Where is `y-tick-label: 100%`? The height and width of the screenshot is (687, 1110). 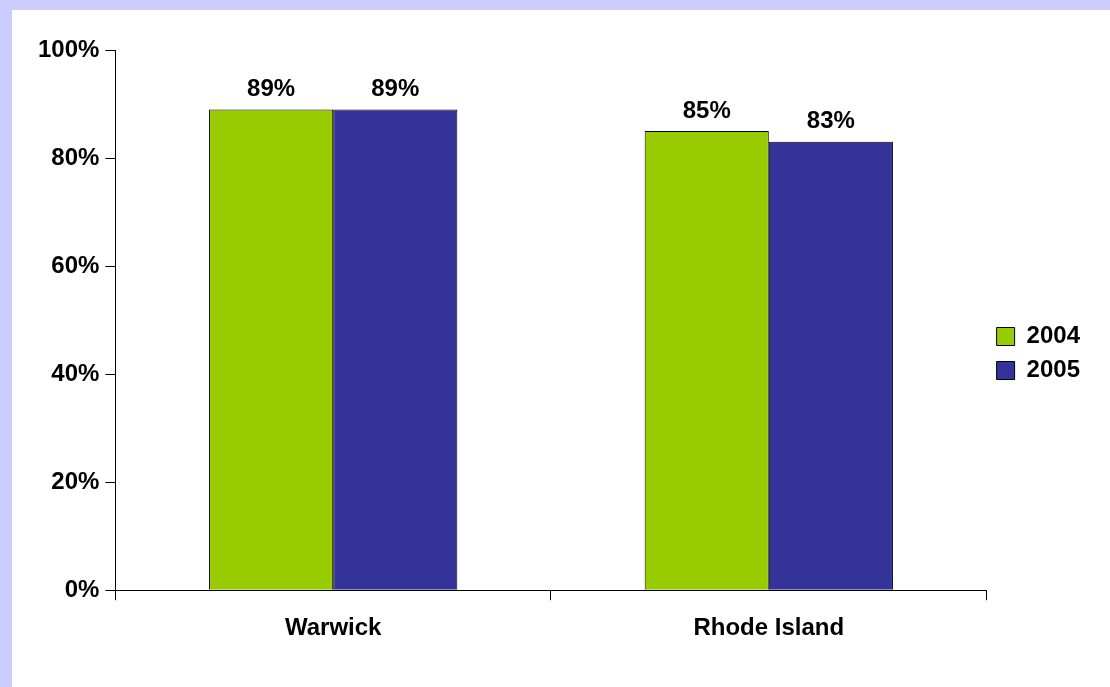 y-tick-label: 100% is located at coordinates (68, 48).